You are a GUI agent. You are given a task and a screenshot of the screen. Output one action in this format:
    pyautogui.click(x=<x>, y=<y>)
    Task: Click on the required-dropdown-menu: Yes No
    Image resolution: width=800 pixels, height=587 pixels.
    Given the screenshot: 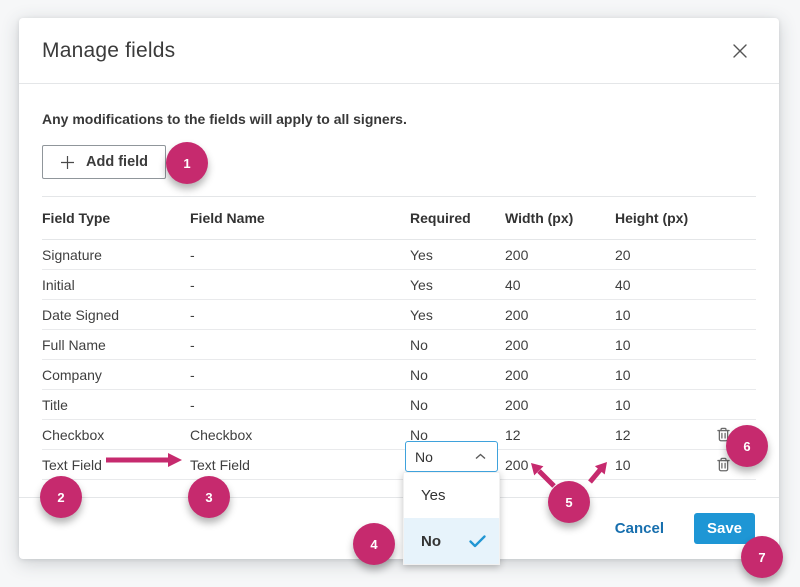 What is the action you would take?
    pyautogui.click(x=451, y=518)
    